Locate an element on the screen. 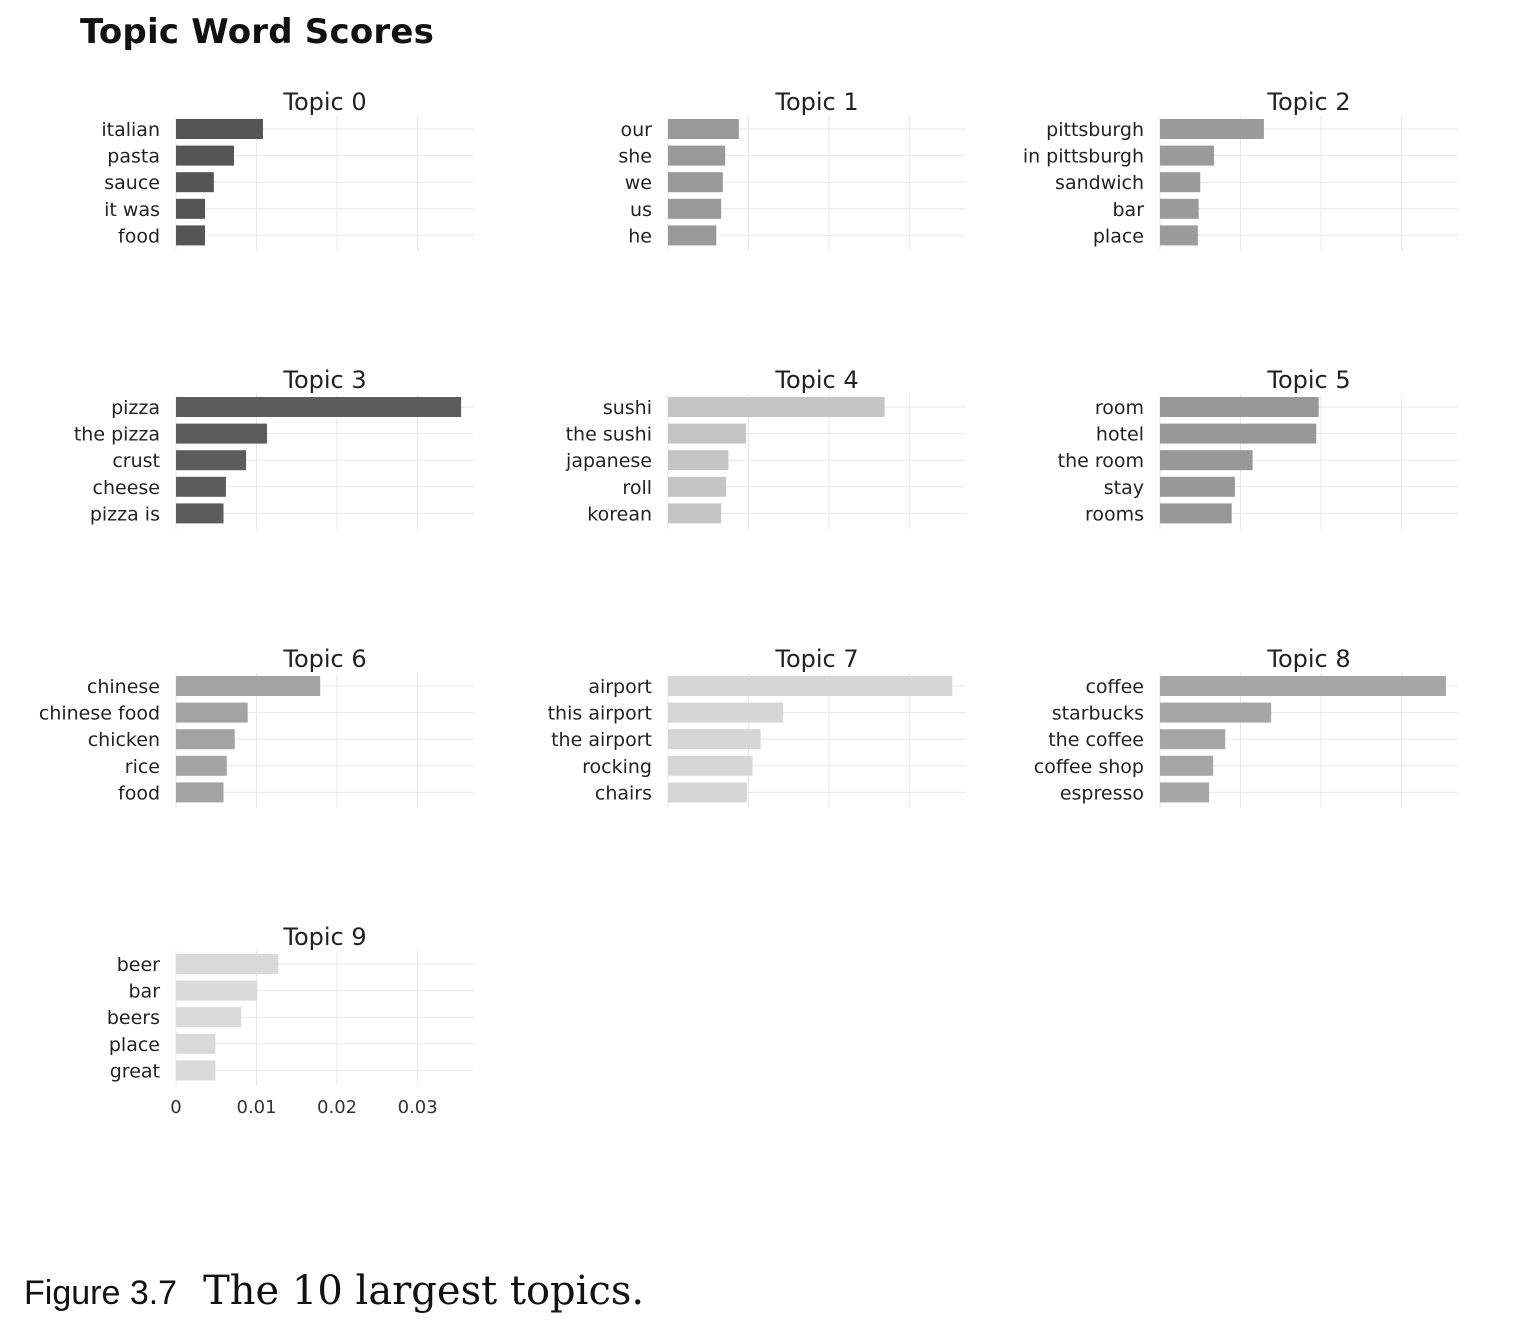 This screenshot has width=1530, height=1324. category-label: the coffee is located at coordinates (1096, 740).